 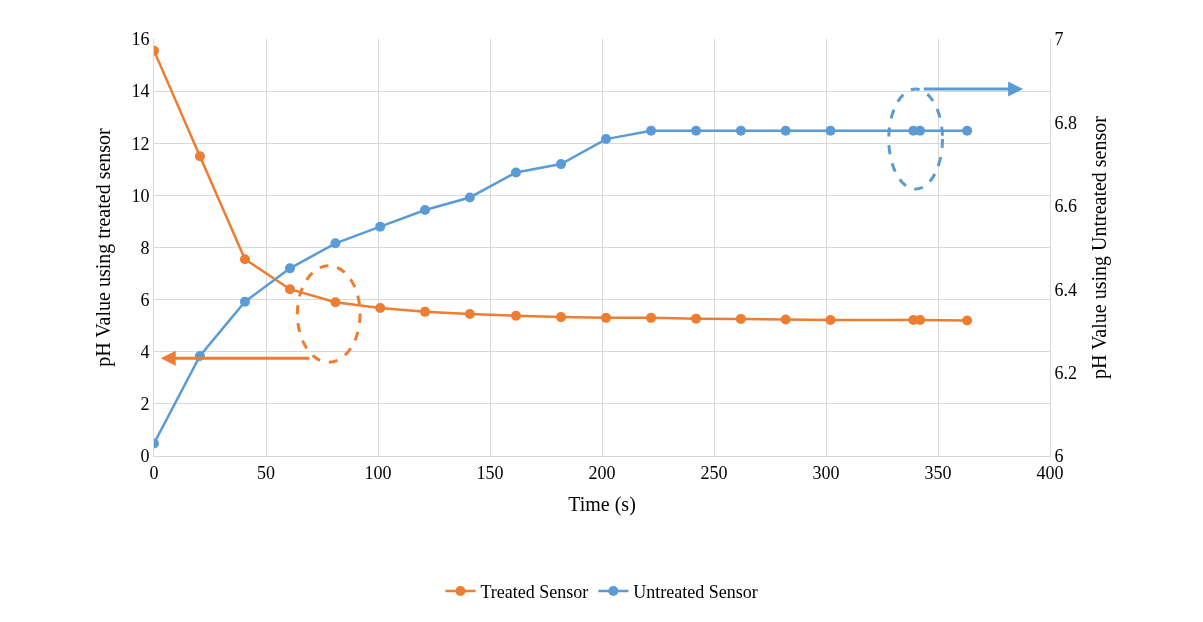 I want to click on x-axis-title: Time (s), so click(x=602, y=505).